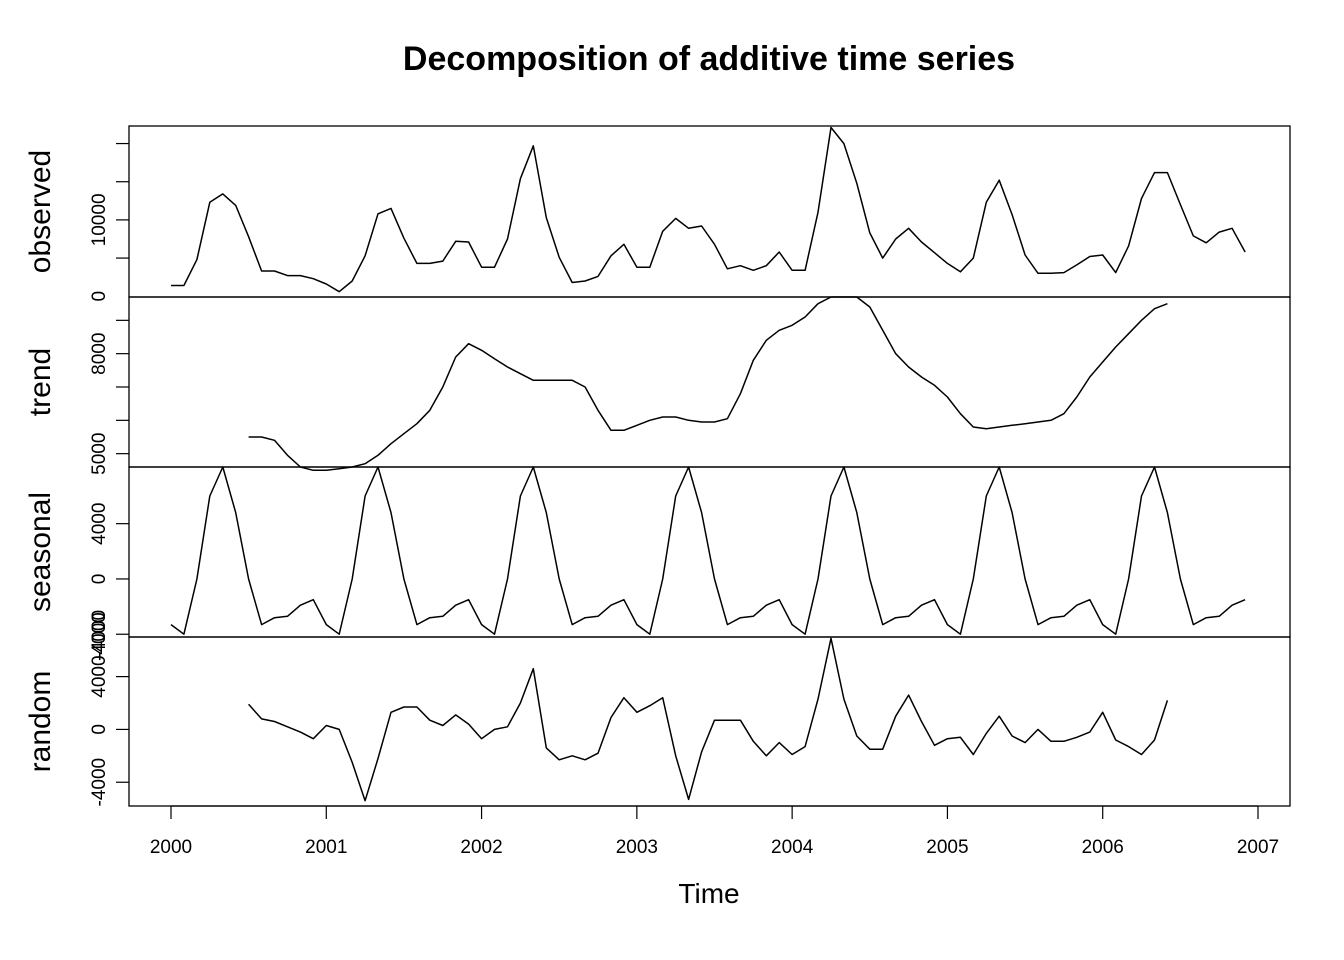 Image resolution: width=1344 pixels, height=960 pixels. Describe the element at coordinates (99, 296) in the screenshot. I see `observed-y-tick-label: 0` at that location.